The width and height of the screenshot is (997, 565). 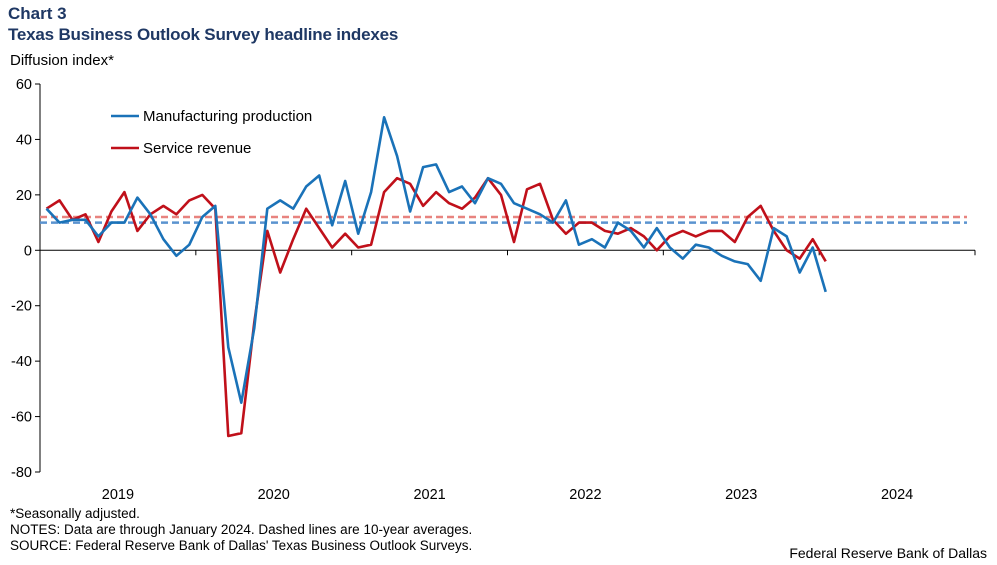 I want to click on x-tick-label: 2020, so click(x=274, y=495).